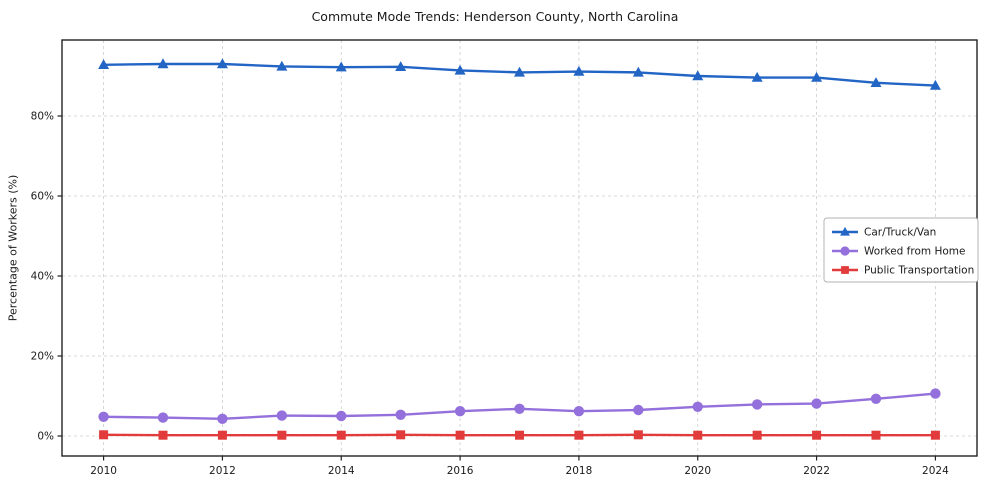 This screenshot has height=490, width=990. What do you see at coordinates (42, 117) in the screenshot?
I see `y-tick-label: 80%` at bounding box center [42, 117].